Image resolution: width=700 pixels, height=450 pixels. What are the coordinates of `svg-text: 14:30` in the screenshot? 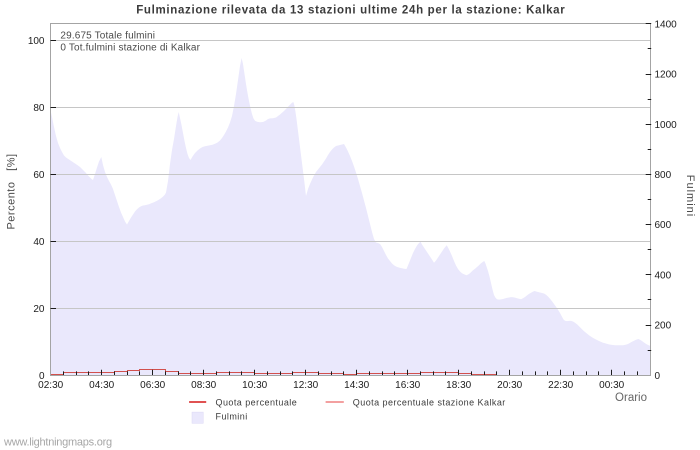 It's located at (356, 385).